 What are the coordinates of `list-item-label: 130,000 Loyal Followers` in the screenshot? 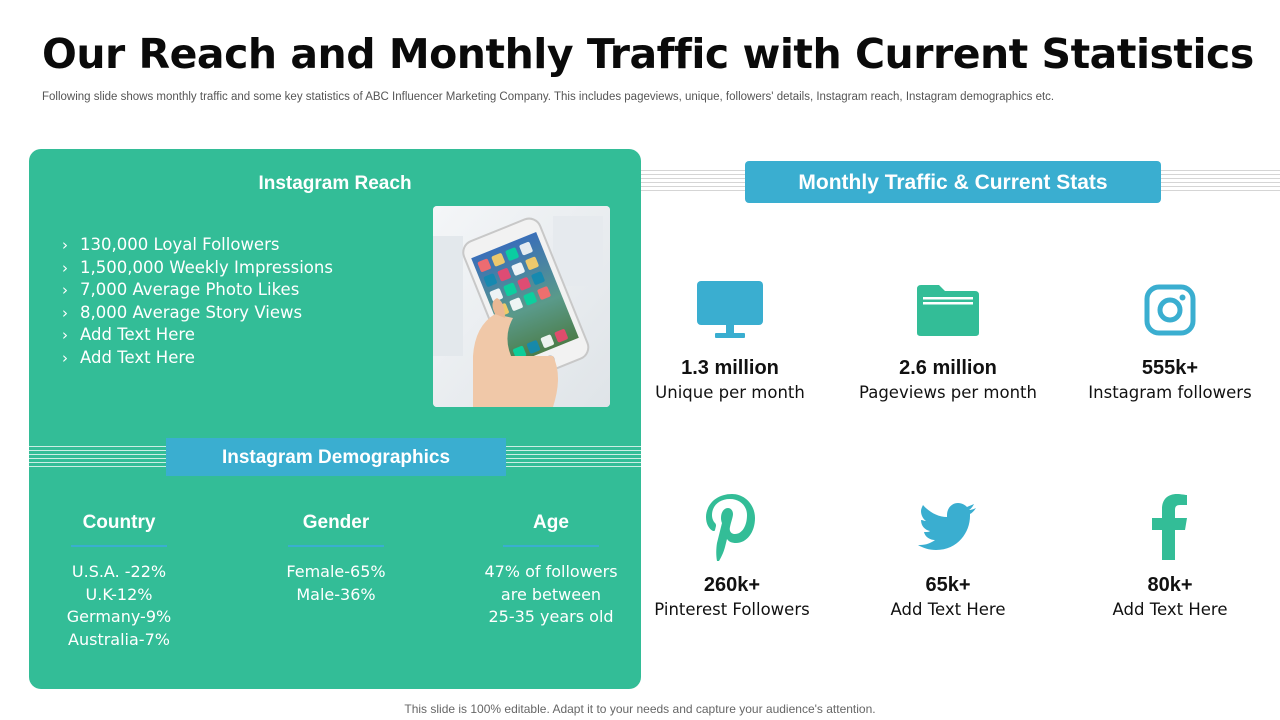 It's located at (180, 244).